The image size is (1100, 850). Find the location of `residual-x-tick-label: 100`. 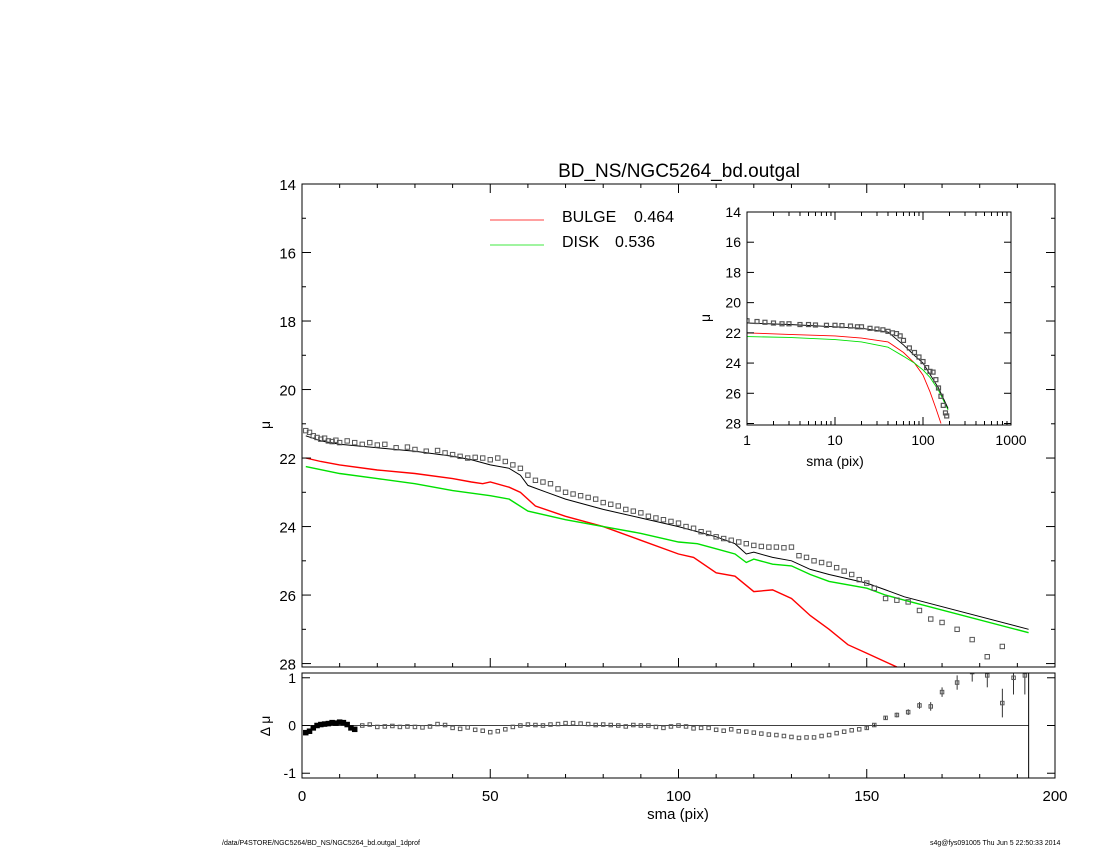

residual-x-tick-label: 100 is located at coordinates (678, 796).